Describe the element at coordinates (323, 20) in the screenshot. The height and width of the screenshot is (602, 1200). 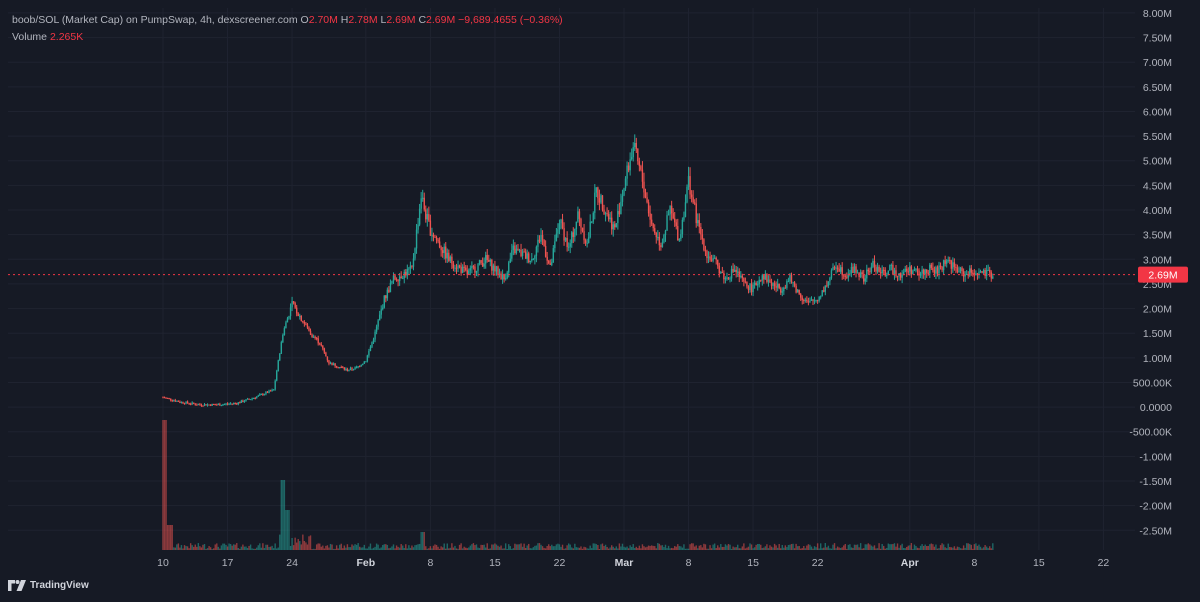
I see `open-value: 2.70M` at that location.